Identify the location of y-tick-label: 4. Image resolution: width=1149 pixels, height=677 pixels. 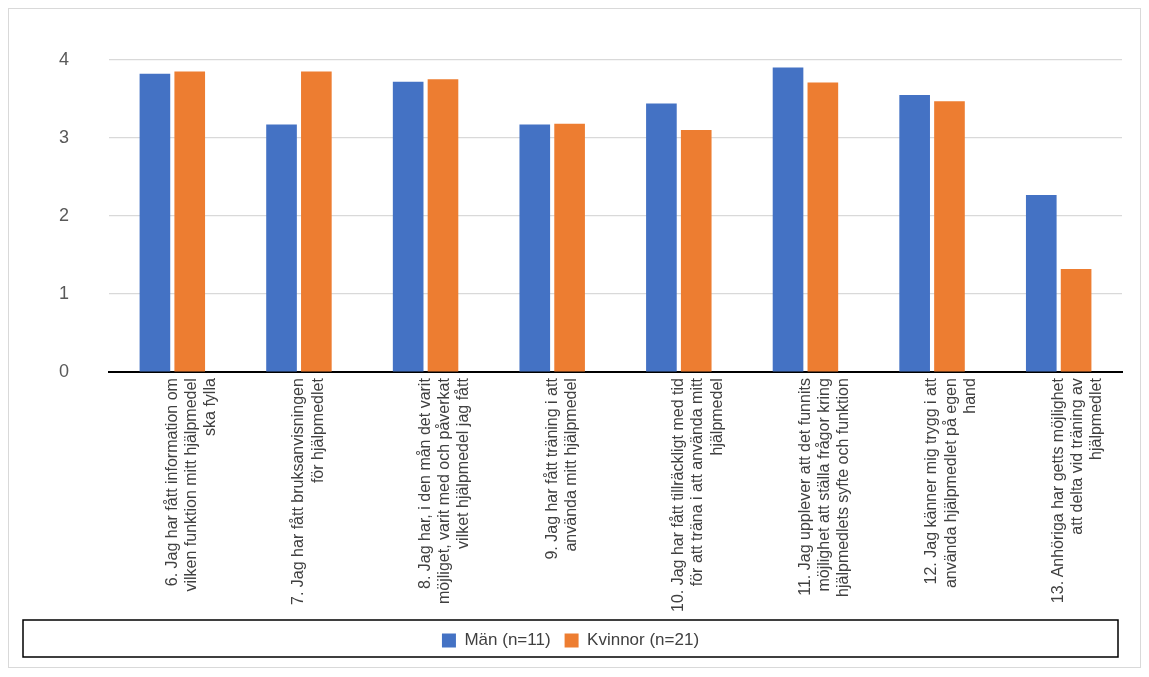
(64, 58).